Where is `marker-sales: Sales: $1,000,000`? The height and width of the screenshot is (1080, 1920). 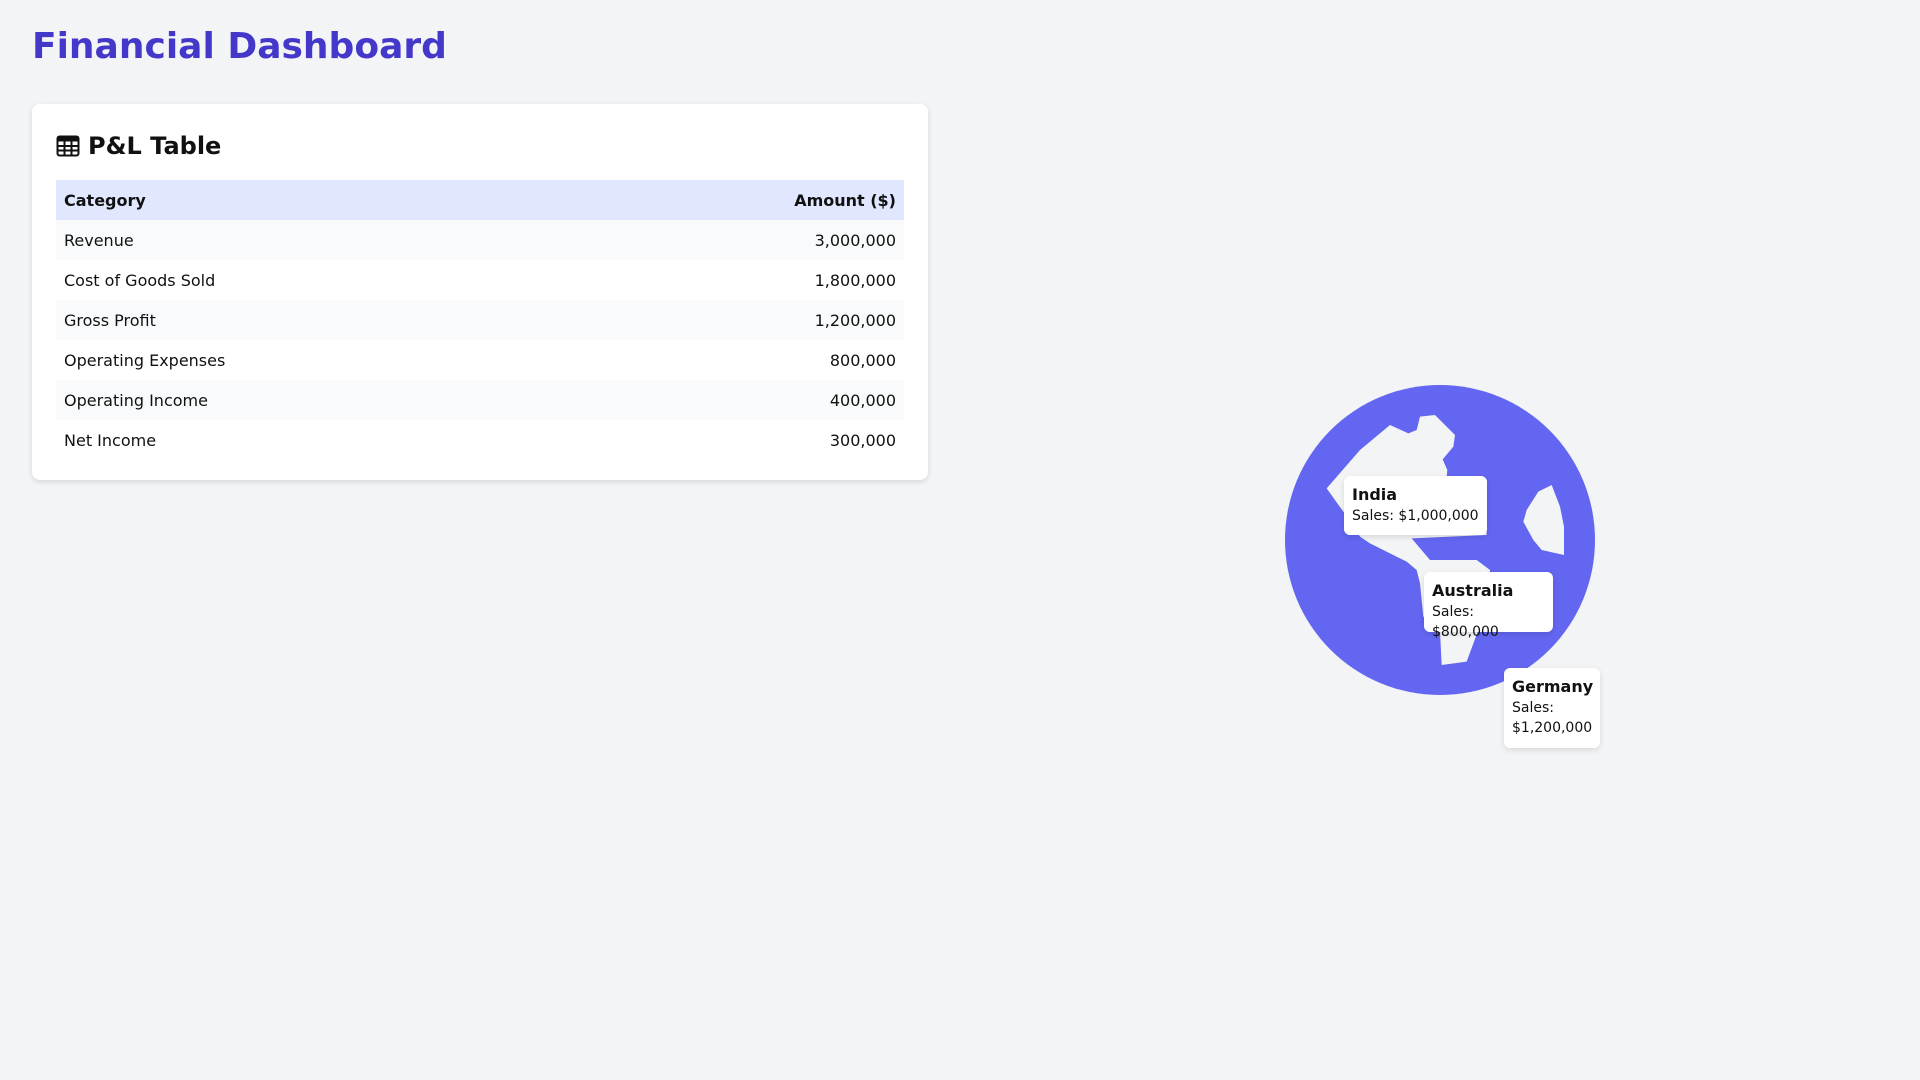 marker-sales: Sales: $1,000,000 is located at coordinates (1415, 516).